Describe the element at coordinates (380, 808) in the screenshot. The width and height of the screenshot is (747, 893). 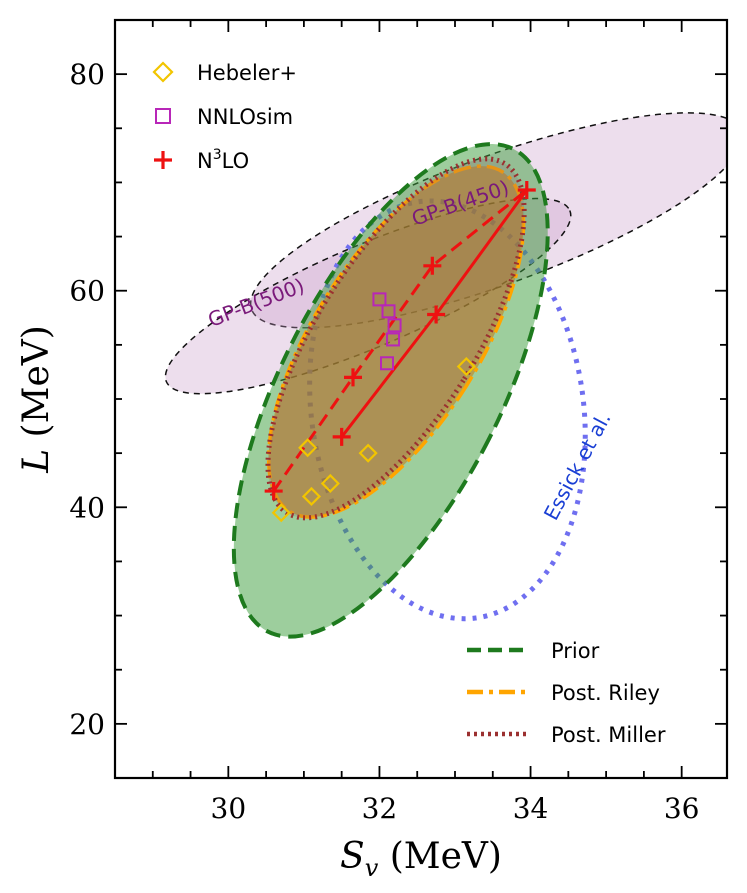
I see `x-tick-label: 32` at that location.